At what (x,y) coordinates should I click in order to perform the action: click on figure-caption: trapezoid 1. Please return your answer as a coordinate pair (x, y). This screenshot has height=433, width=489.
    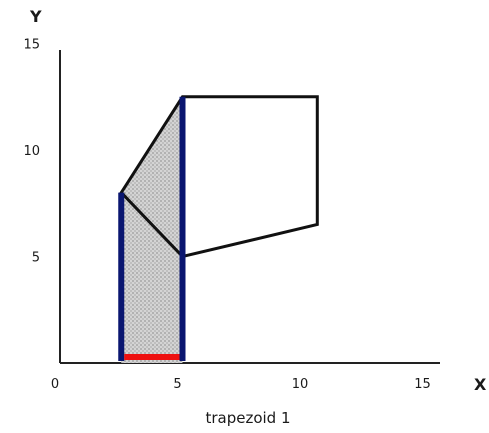
    Looking at the image, I should click on (247, 418).